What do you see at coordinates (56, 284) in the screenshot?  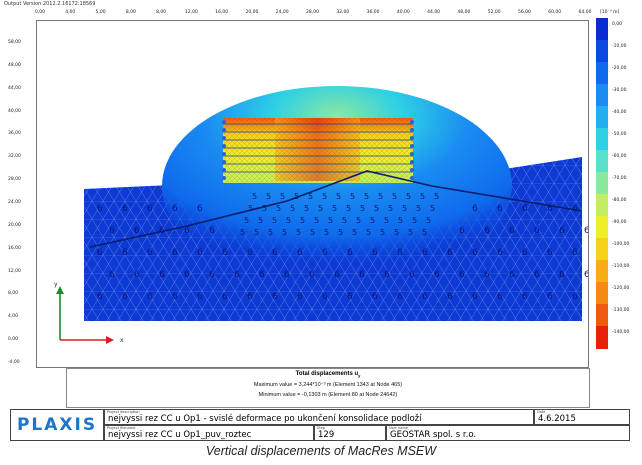 I see `y-axis-label: y` at bounding box center [56, 284].